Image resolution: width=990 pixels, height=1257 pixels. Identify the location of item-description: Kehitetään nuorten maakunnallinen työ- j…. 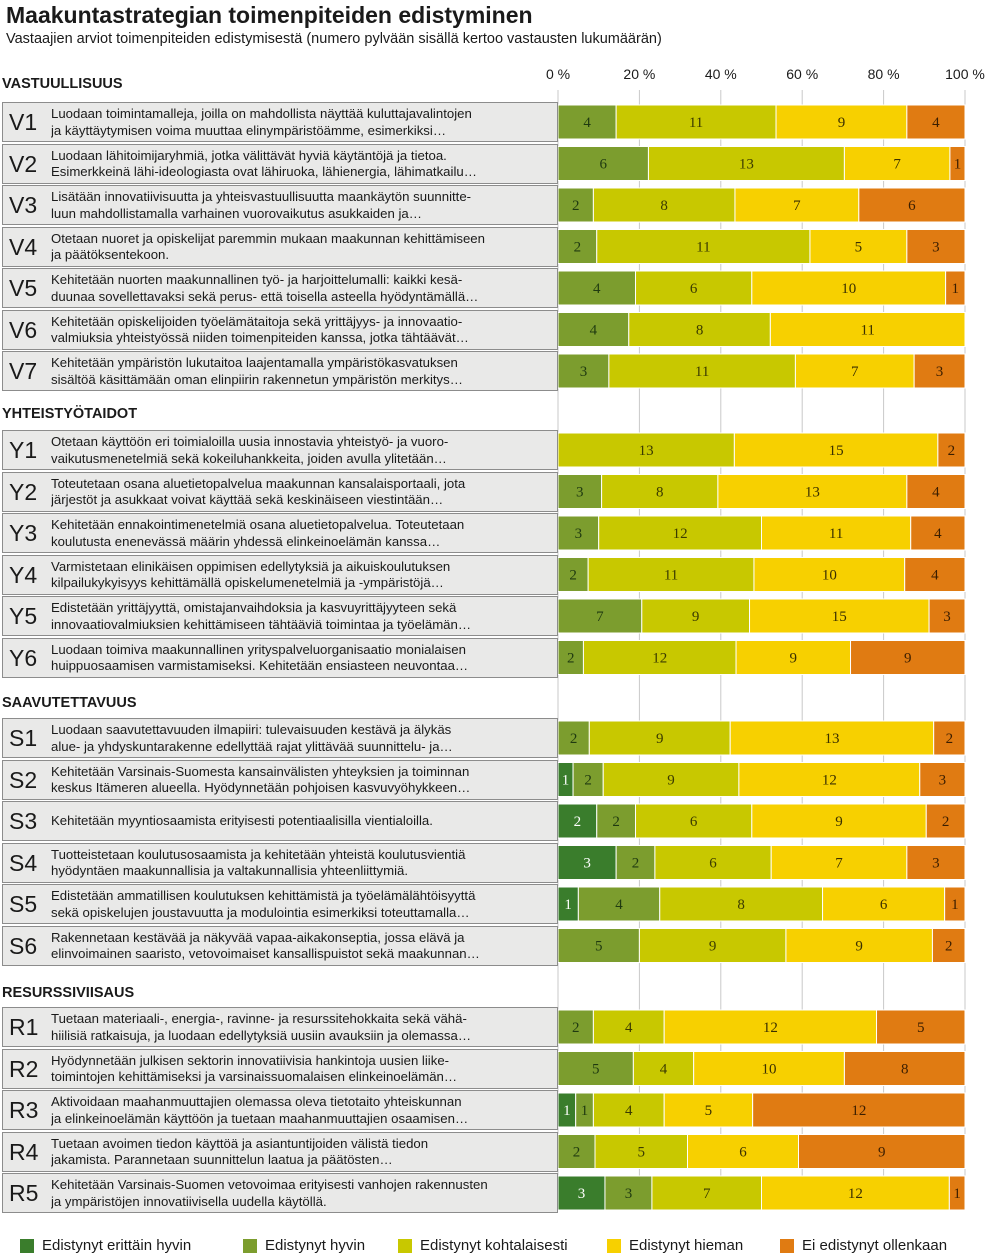
(301, 288).